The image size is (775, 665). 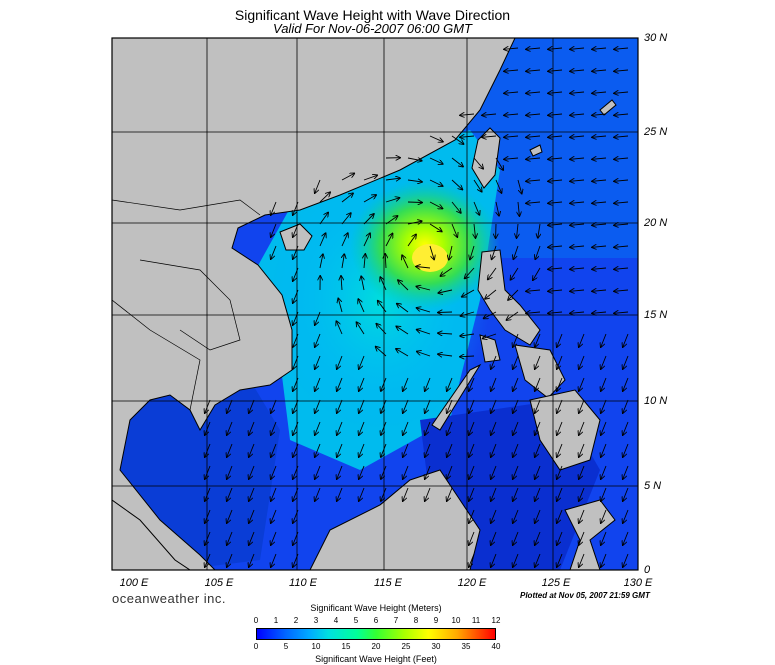 I want to click on lat-label-10n: 10 N, so click(x=656, y=401).